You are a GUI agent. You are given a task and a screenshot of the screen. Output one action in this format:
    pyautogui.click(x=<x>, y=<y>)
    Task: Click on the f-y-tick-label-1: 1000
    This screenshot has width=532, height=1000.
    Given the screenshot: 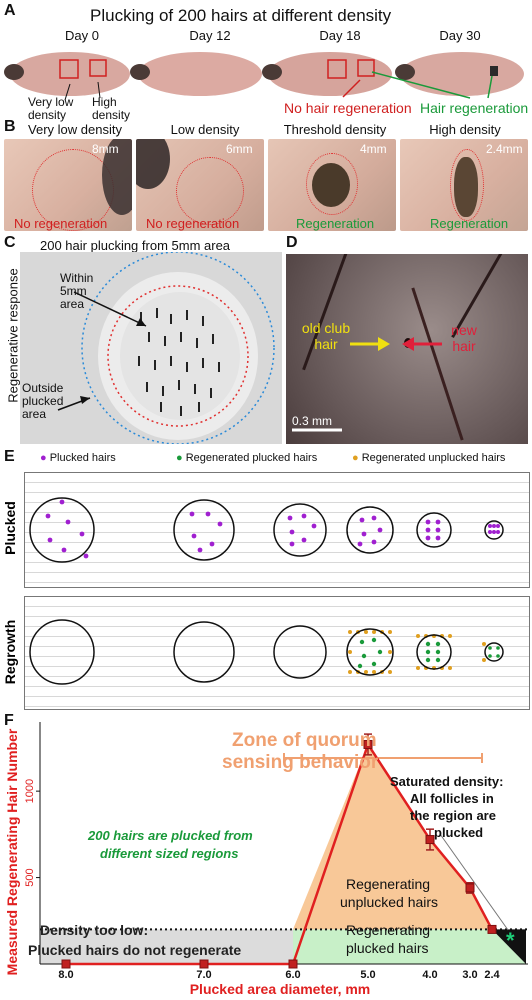 What is the action you would take?
    pyautogui.click(x=30, y=791)
    